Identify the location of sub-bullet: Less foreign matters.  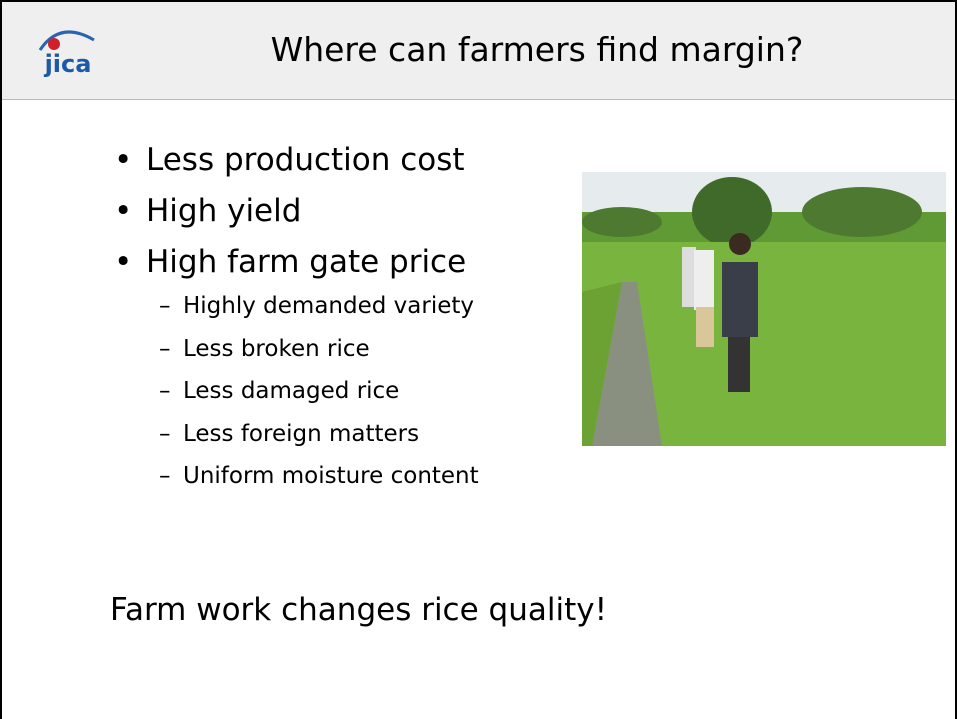
(289, 434).